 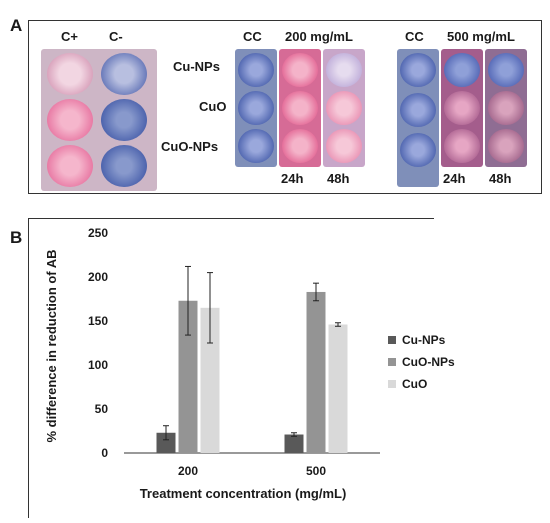 I want to click on legend-label: CuO-NPs, so click(x=428, y=362).